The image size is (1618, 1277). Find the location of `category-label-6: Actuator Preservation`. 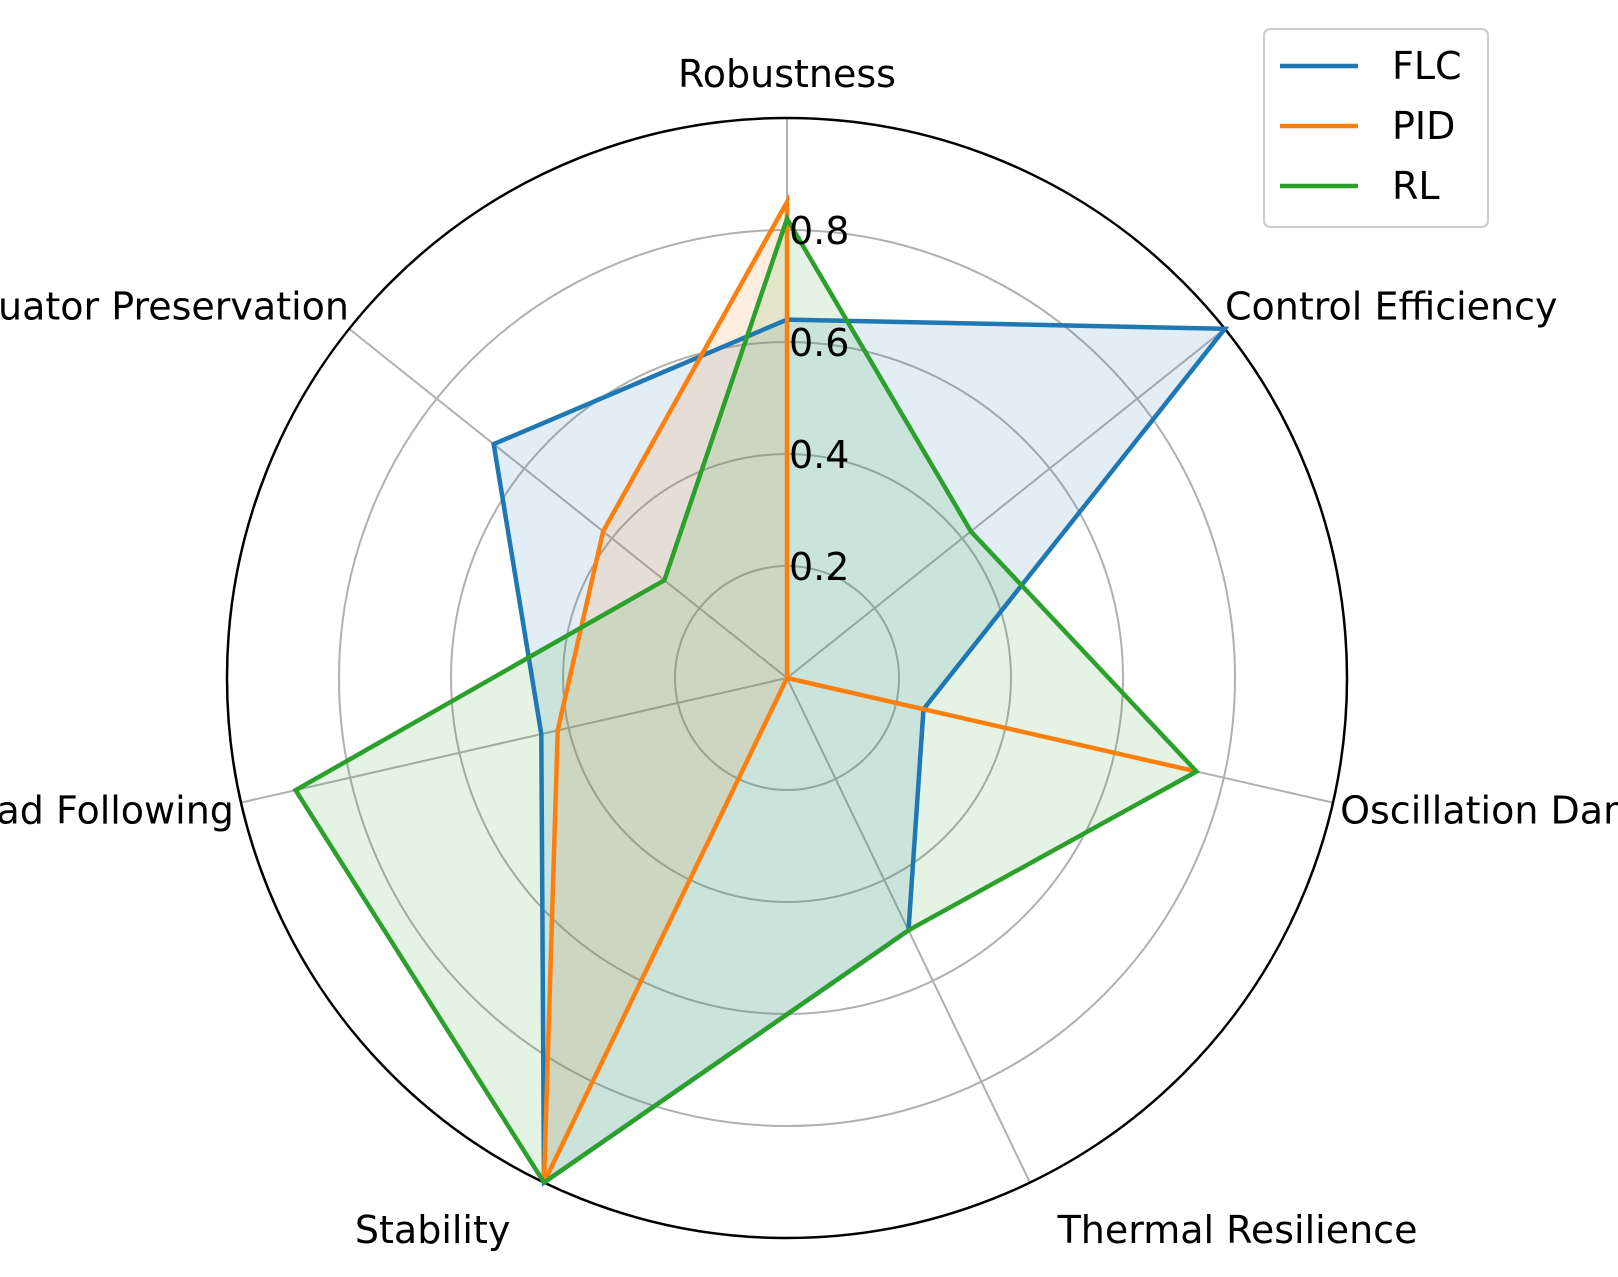

category-label-6: Actuator Preservation is located at coordinates (174, 306).